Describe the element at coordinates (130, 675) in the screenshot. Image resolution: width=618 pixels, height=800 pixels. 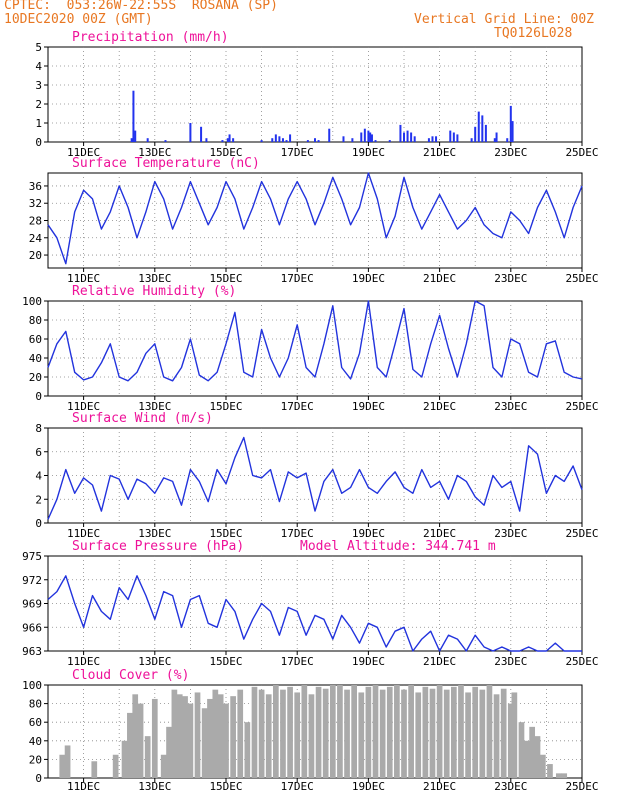
I see `panel-title: Cloud Cover (%)` at that location.